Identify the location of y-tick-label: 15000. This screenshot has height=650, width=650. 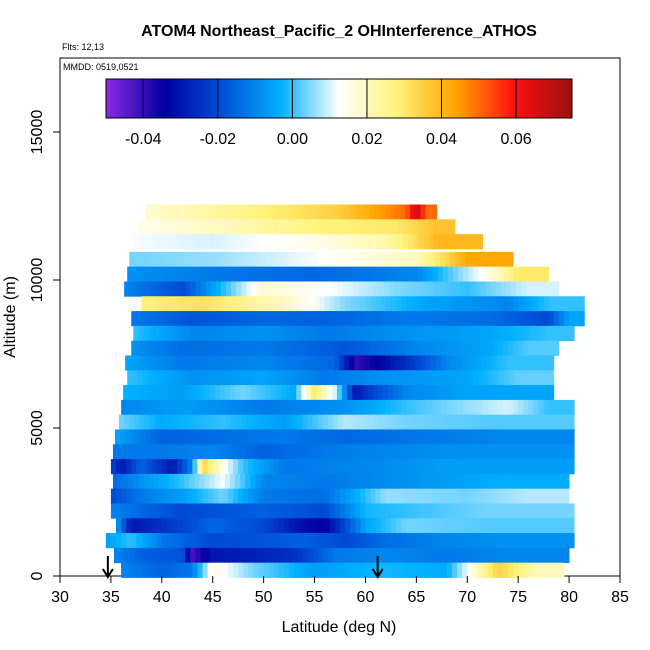
(37, 132).